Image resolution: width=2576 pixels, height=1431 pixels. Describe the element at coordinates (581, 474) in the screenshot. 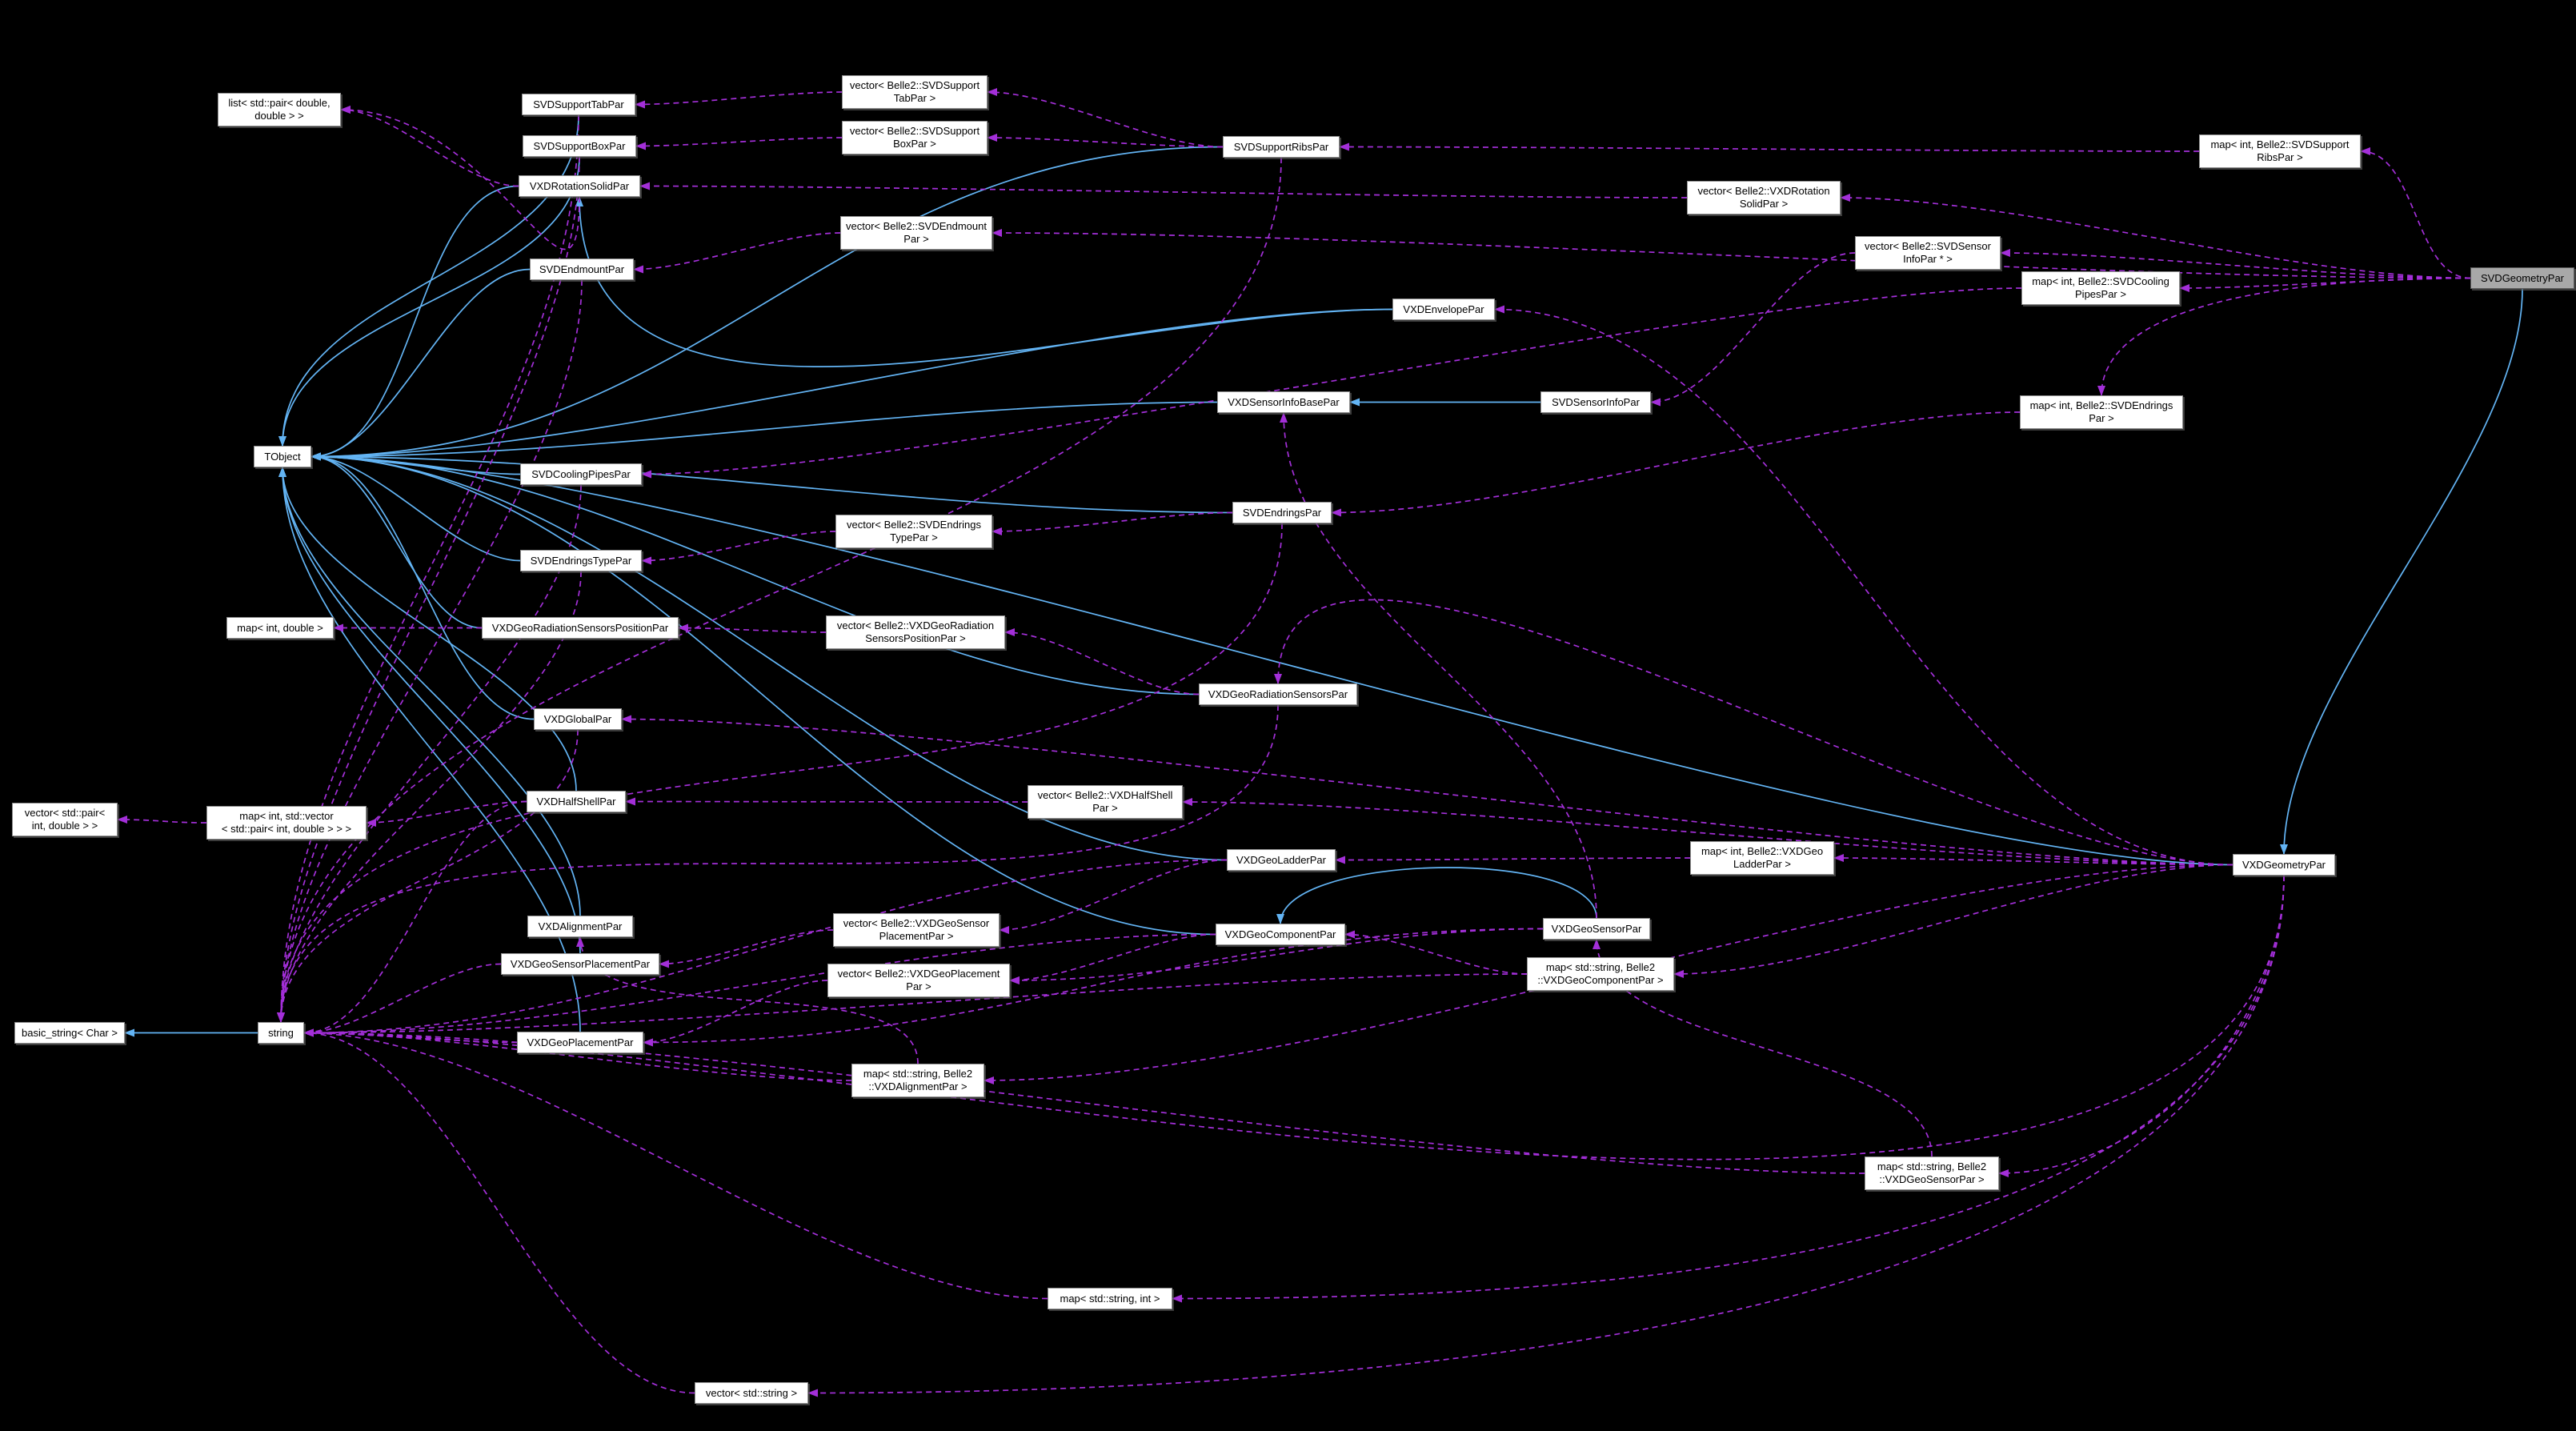

I see `node-svd_cooling_pipes: SVDCoolingPipesPar` at that location.